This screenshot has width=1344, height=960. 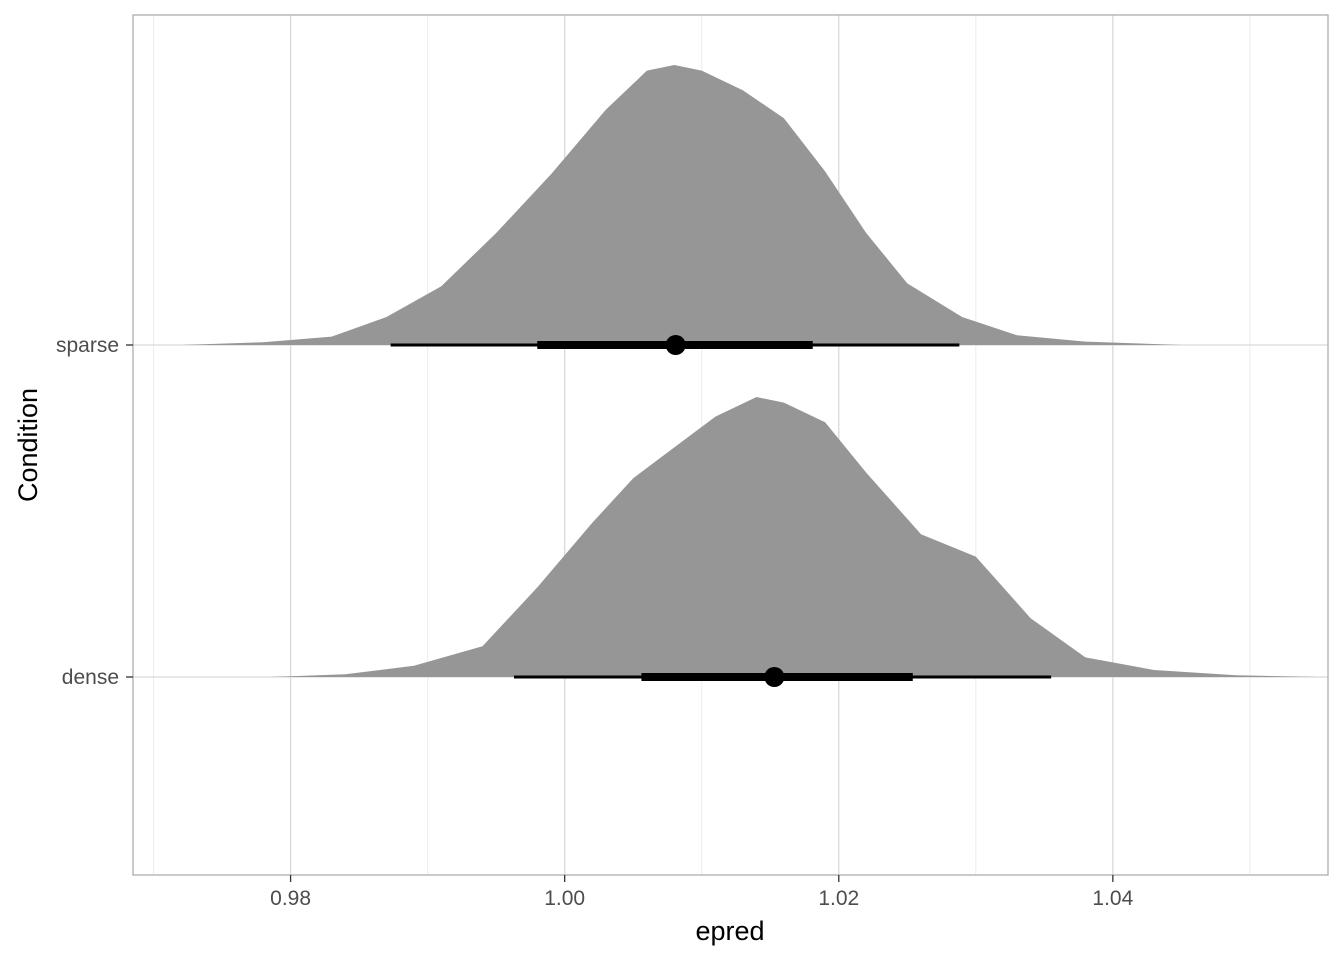 What do you see at coordinates (90, 677) in the screenshot?
I see `y-tick-label-dense: dense` at bounding box center [90, 677].